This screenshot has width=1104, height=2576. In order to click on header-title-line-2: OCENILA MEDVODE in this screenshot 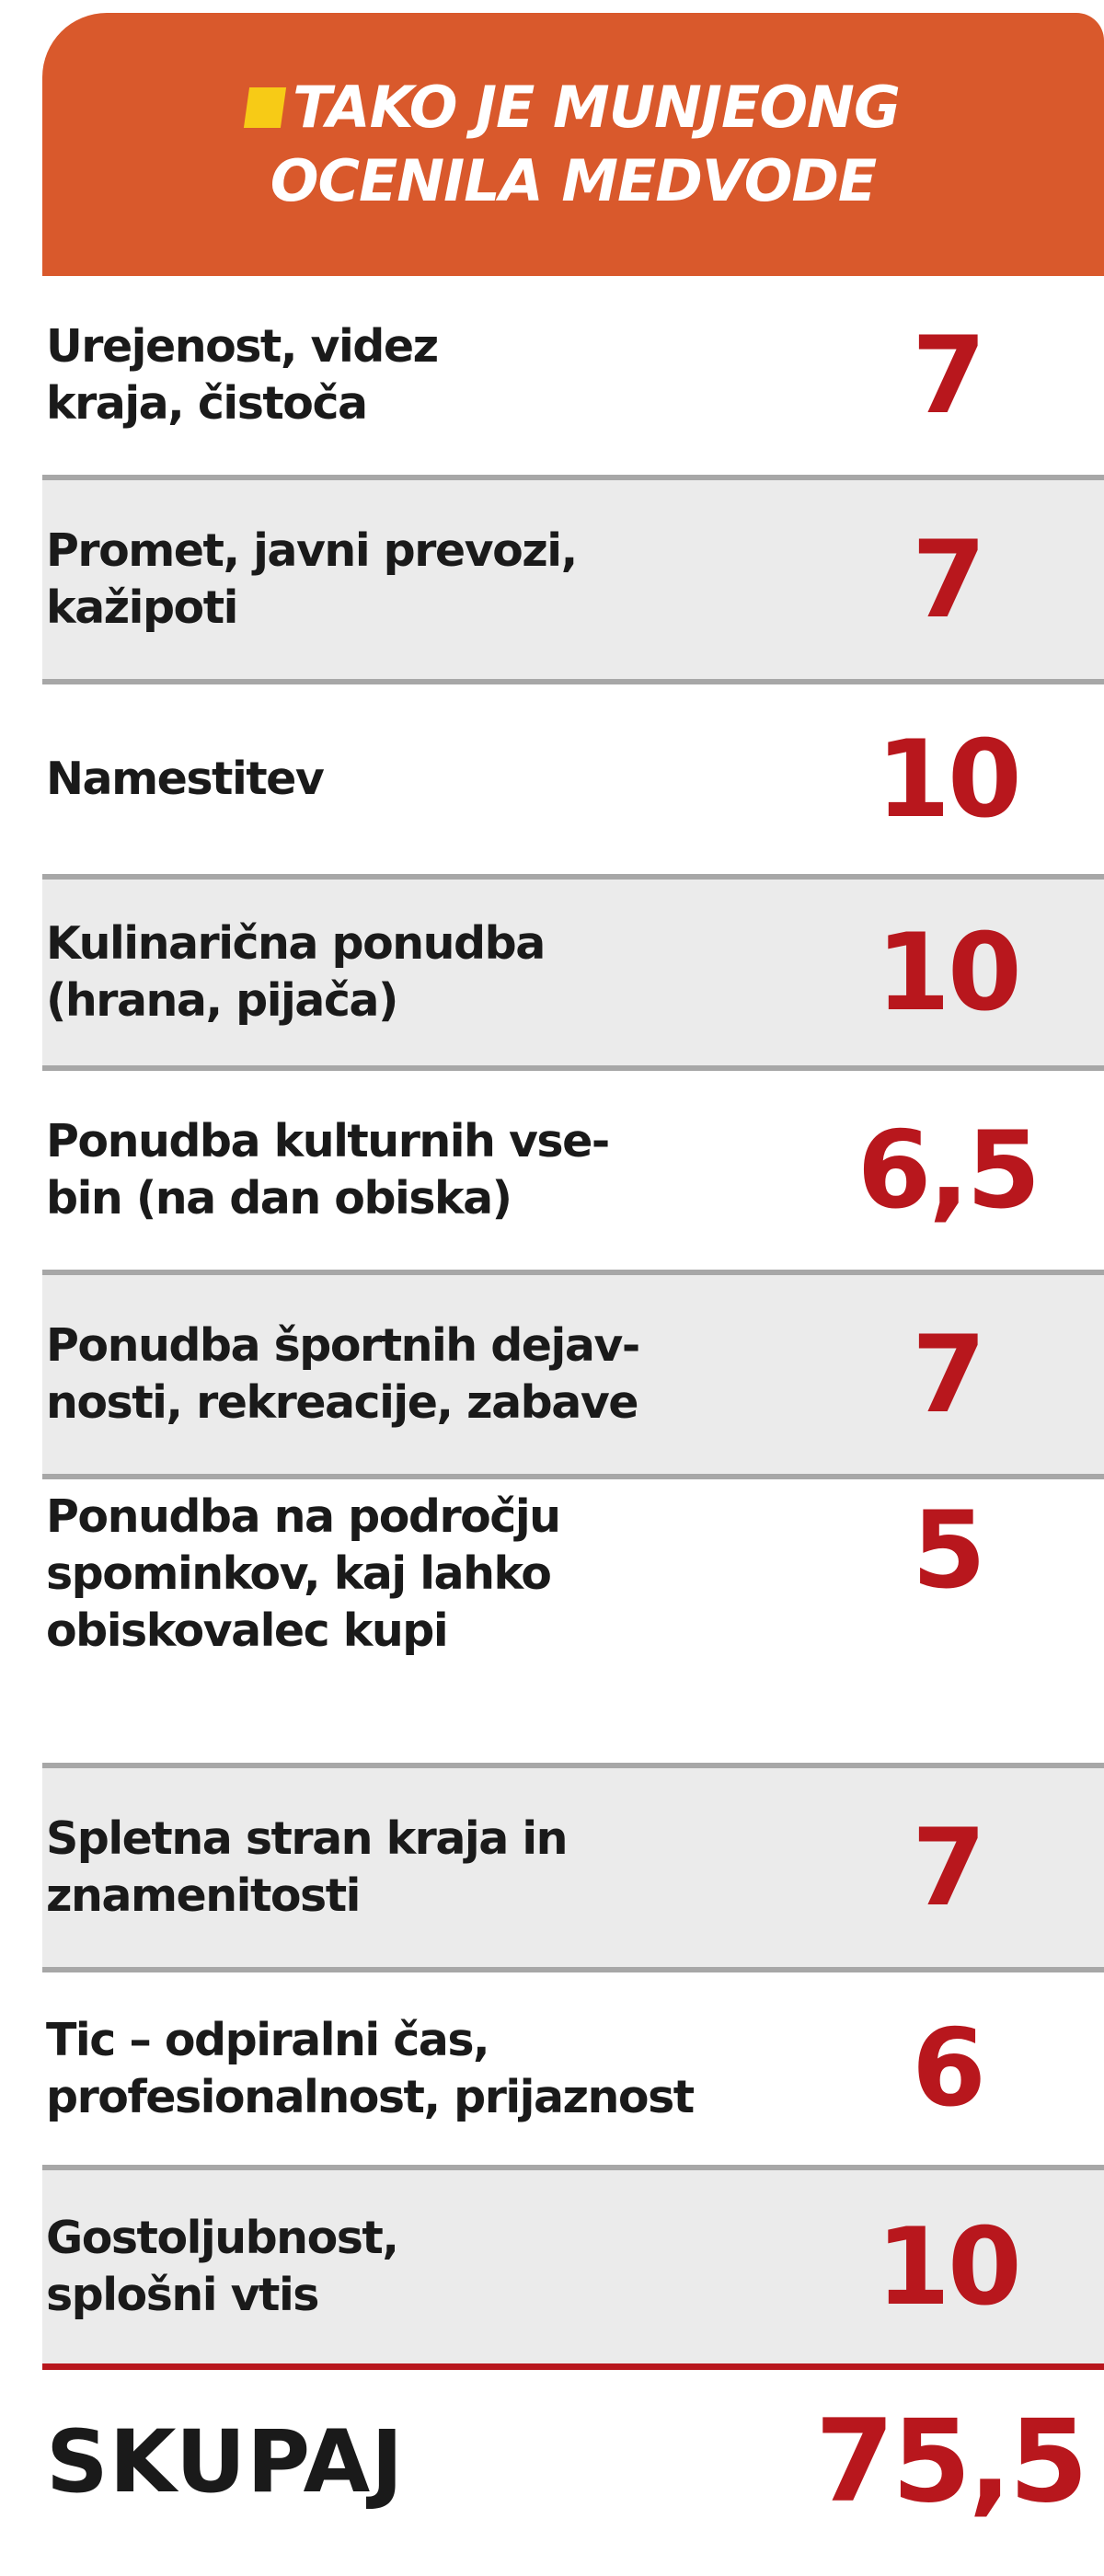, I will do `click(574, 180)`.